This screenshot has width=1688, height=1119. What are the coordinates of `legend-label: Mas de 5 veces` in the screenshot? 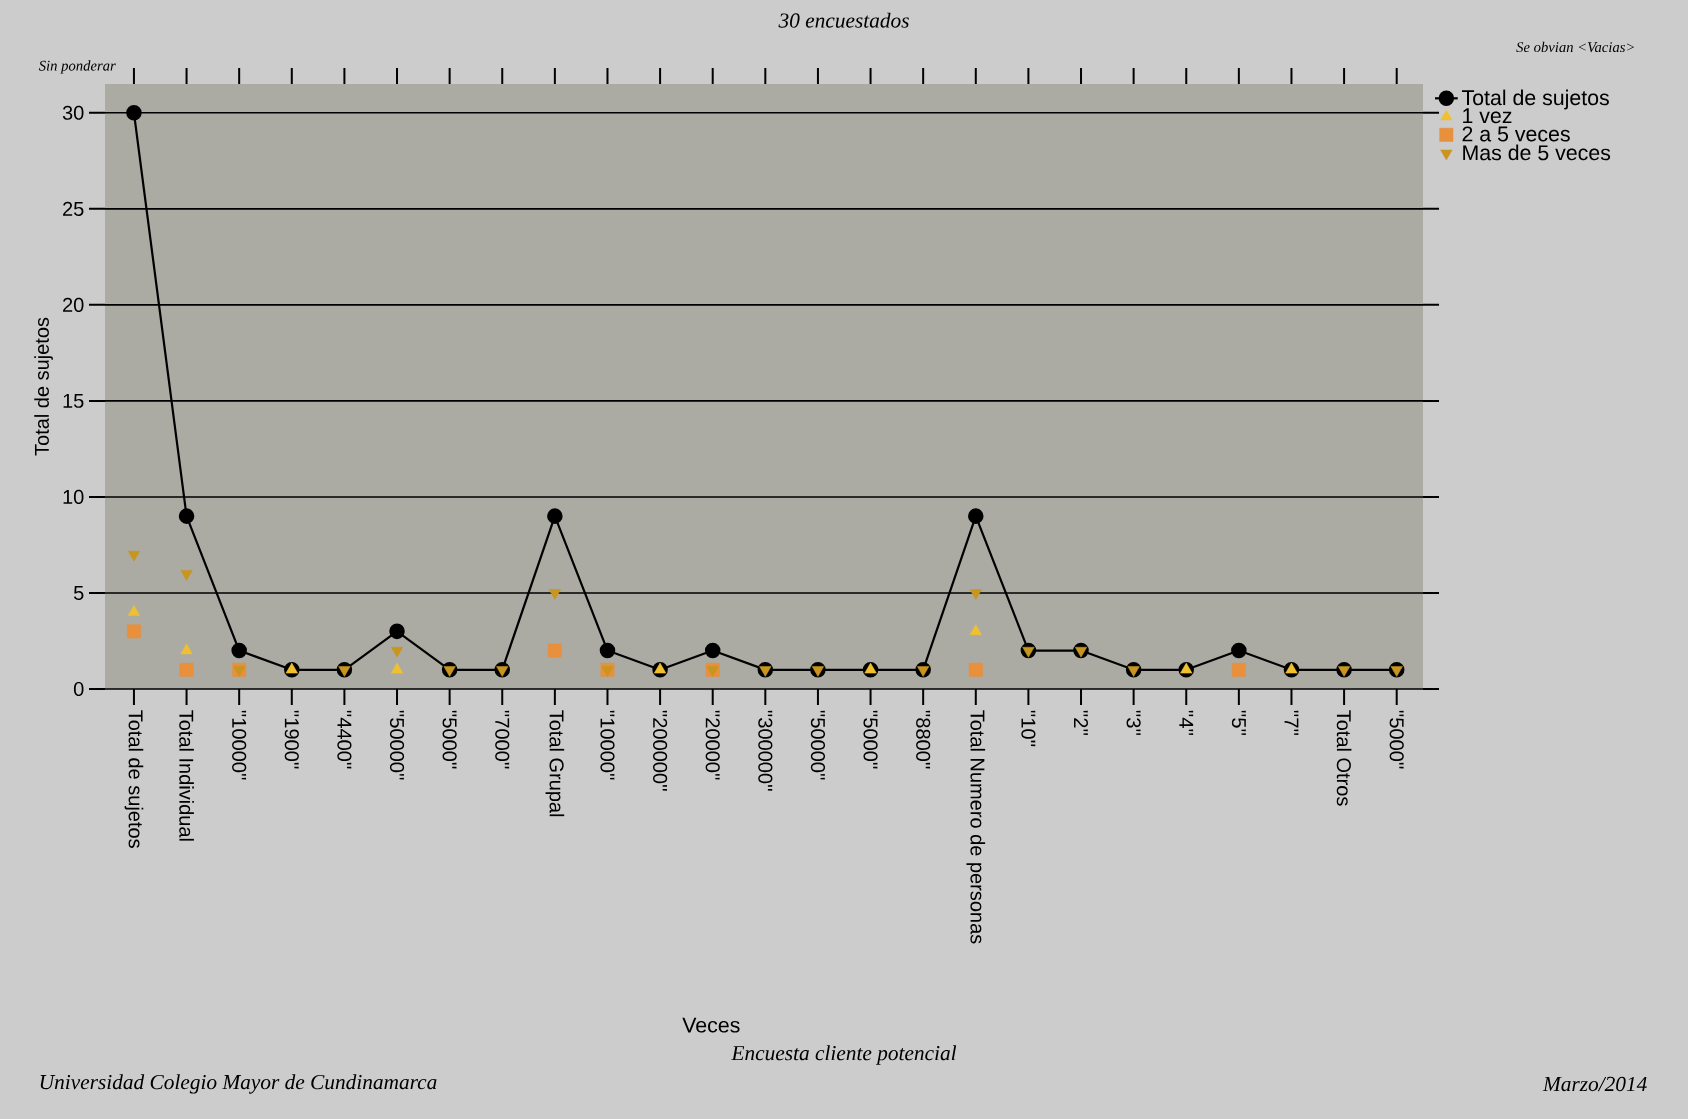 It's located at (1537, 152).